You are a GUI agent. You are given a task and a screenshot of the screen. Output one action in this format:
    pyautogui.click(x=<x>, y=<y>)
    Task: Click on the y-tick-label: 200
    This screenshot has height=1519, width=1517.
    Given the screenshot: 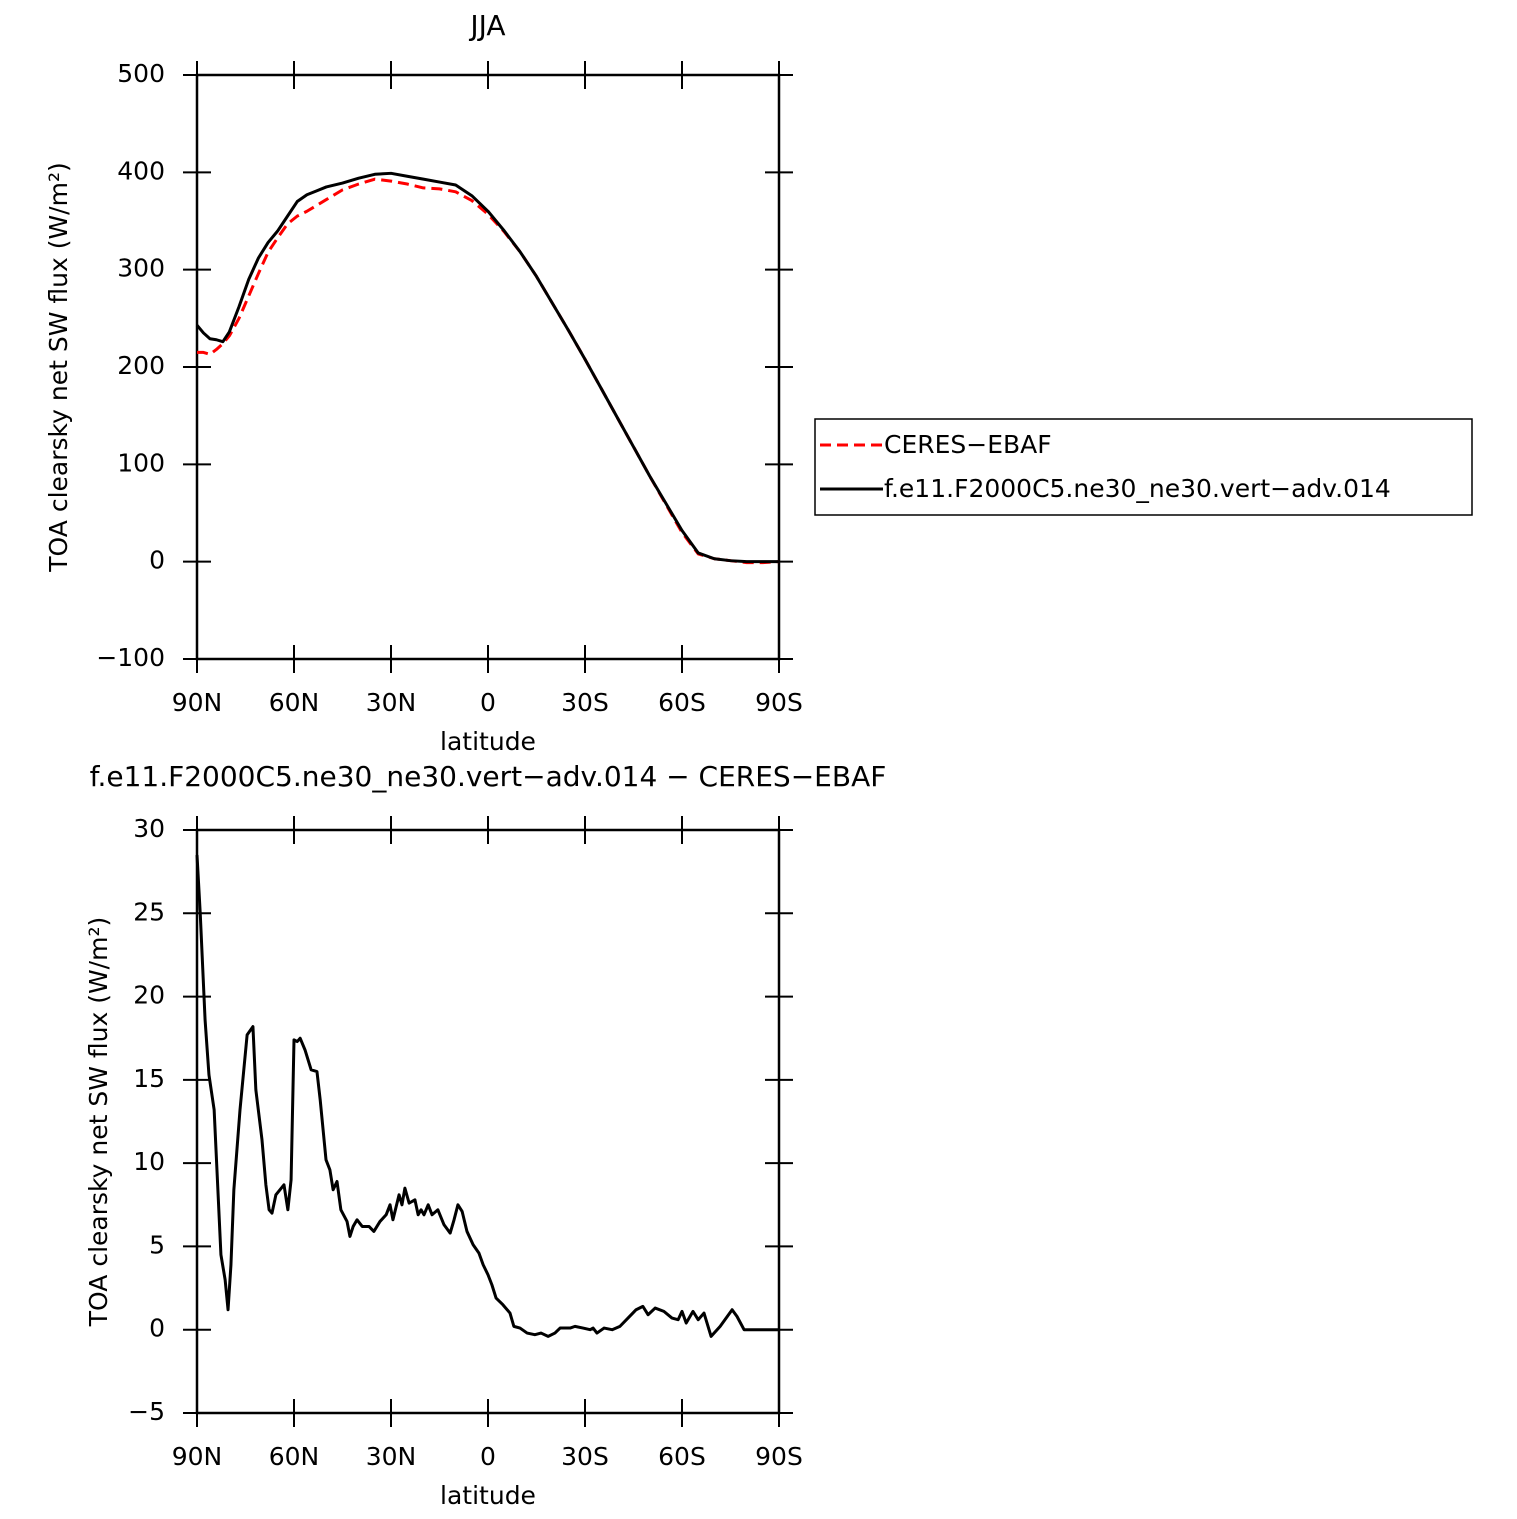 What is the action you would take?
    pyautogui.click(x=141, y=365)
    